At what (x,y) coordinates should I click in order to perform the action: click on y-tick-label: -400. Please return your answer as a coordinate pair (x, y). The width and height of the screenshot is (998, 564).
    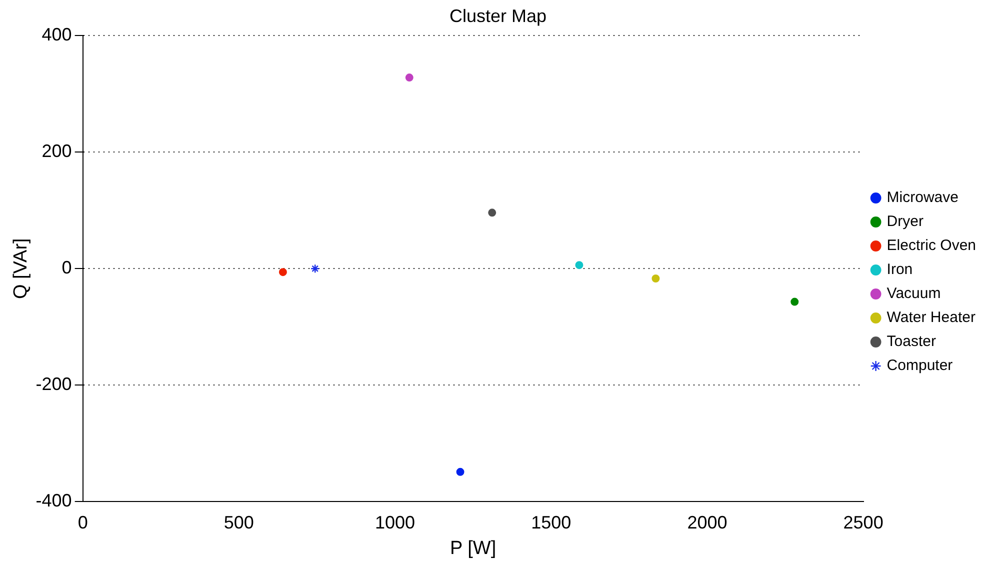
    Looking at the image, I should click on (54, 500).